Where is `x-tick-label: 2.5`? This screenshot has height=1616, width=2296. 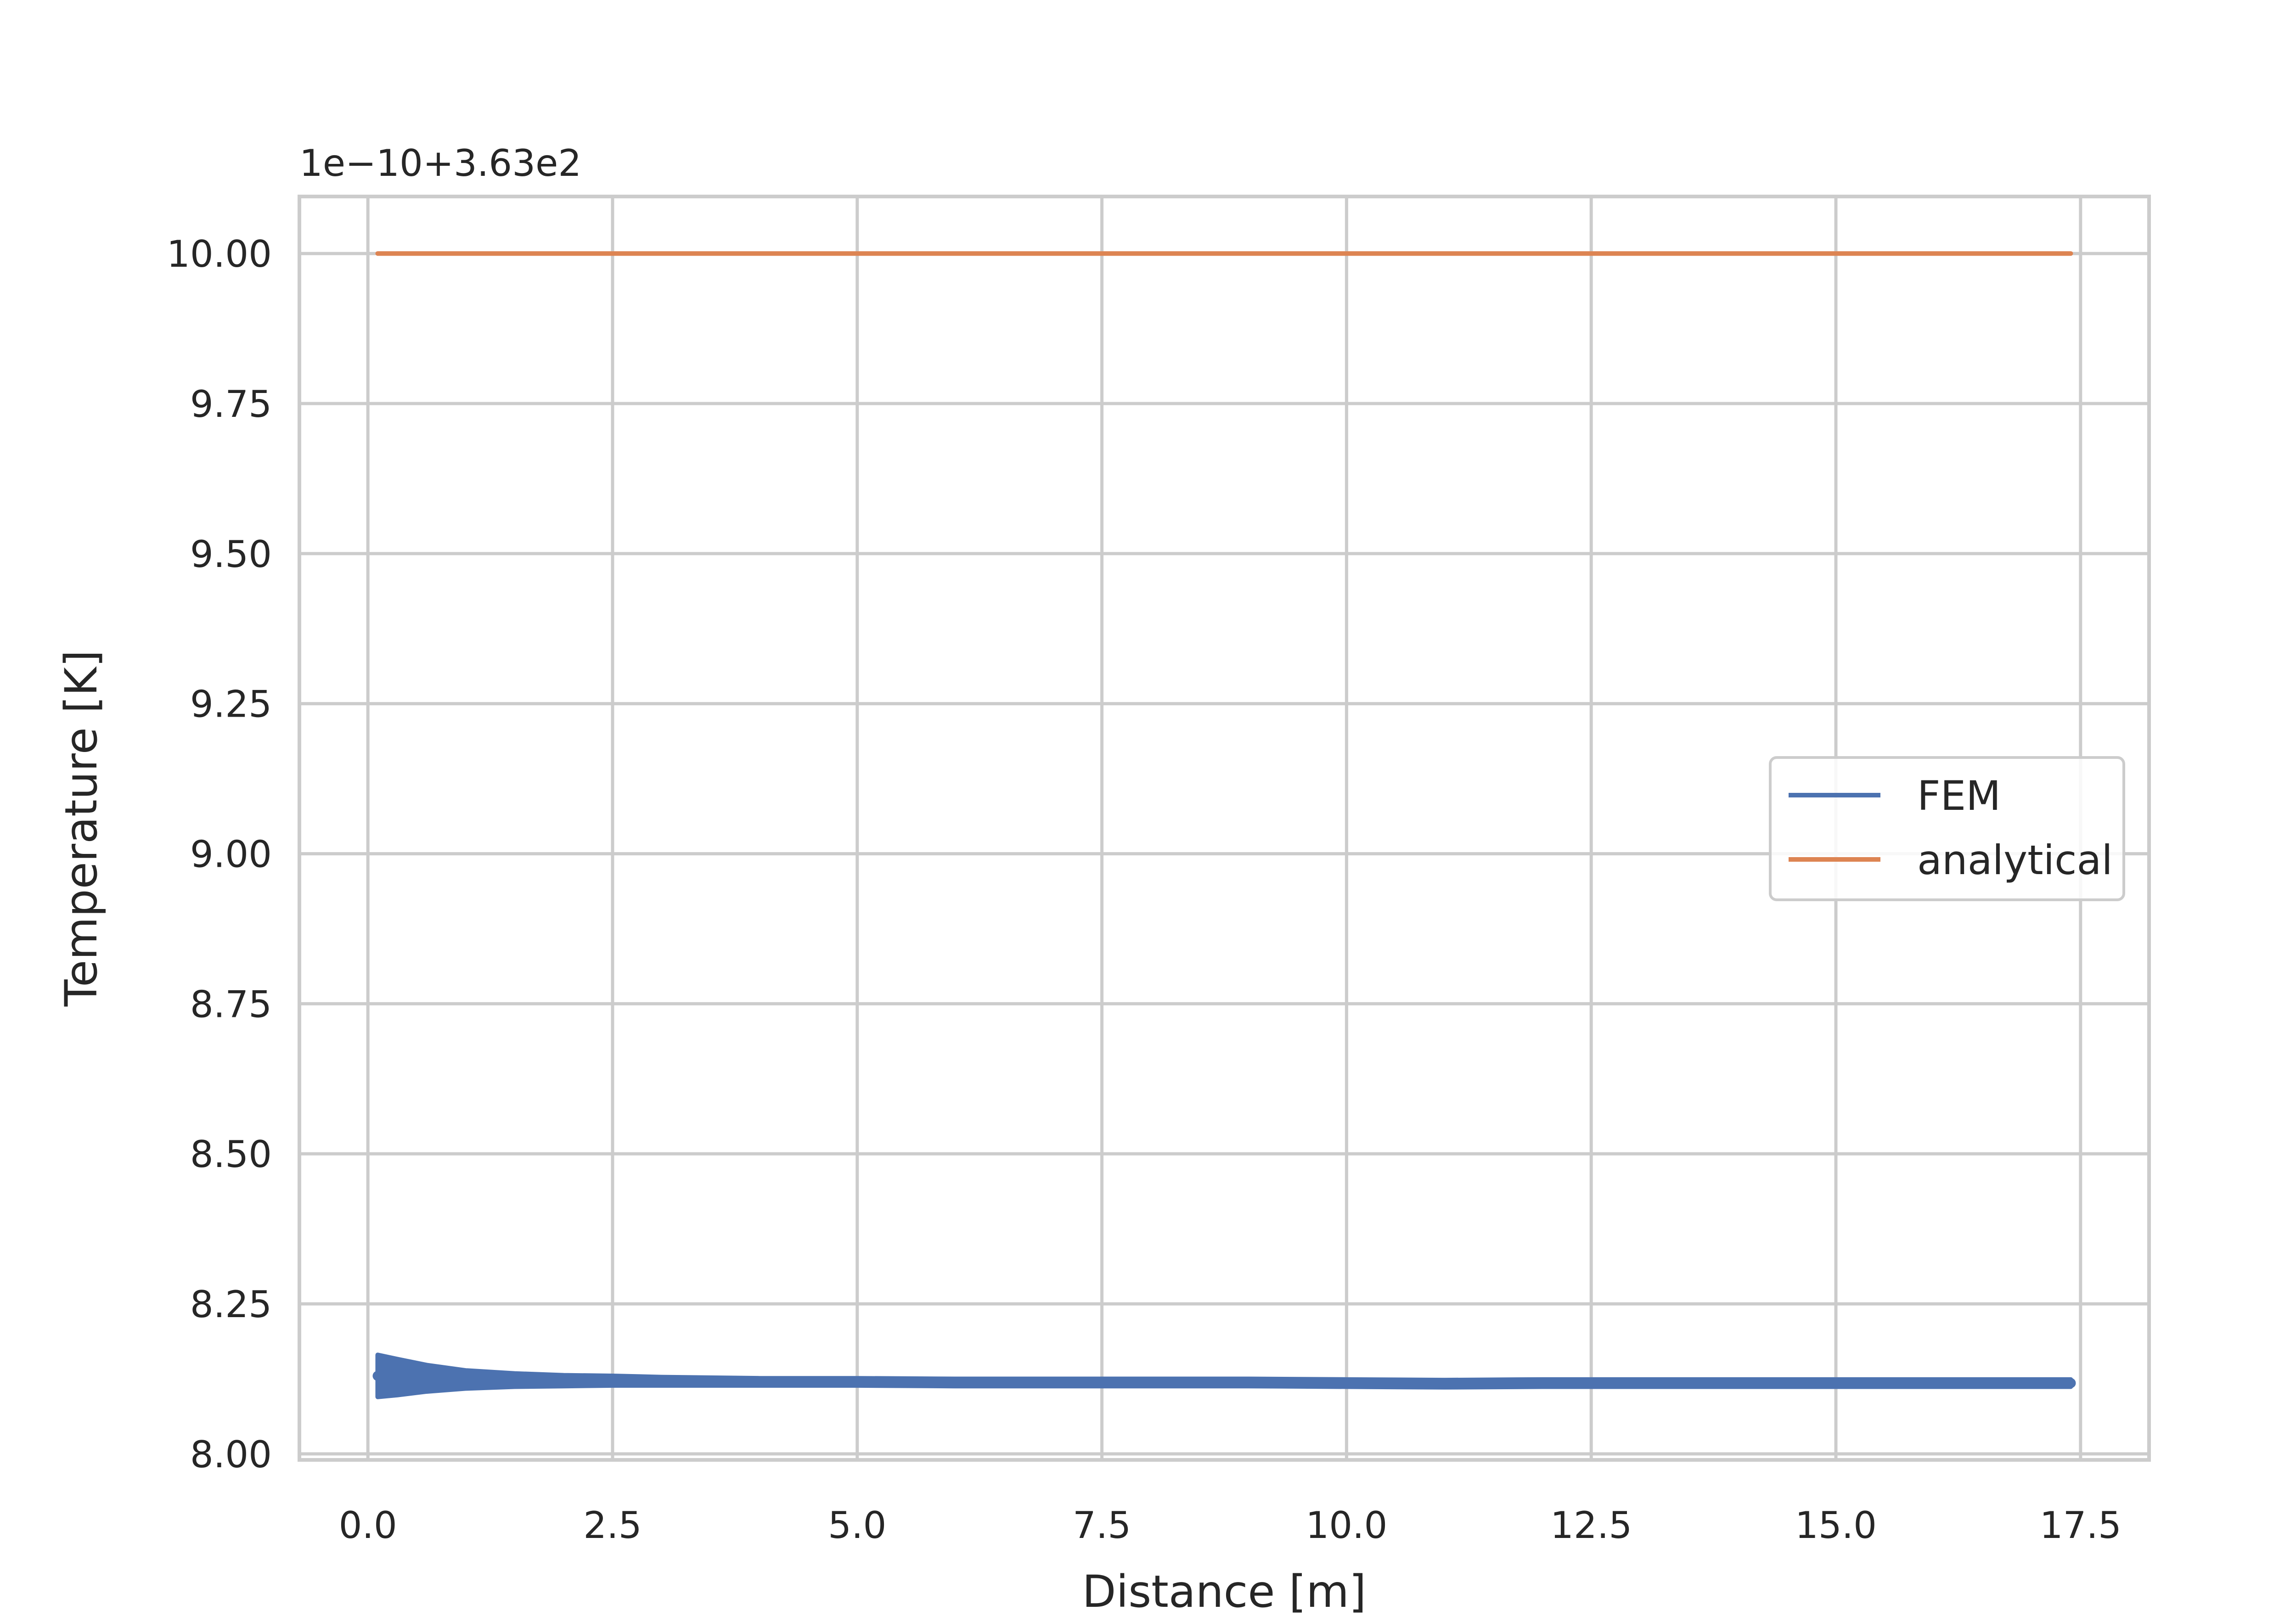 x-tick-label: 2.5 is located at coordinates (613, 1525).